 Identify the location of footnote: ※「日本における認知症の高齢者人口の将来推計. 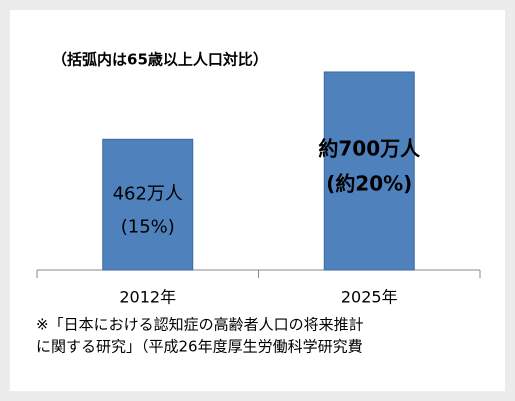
(200, 325).